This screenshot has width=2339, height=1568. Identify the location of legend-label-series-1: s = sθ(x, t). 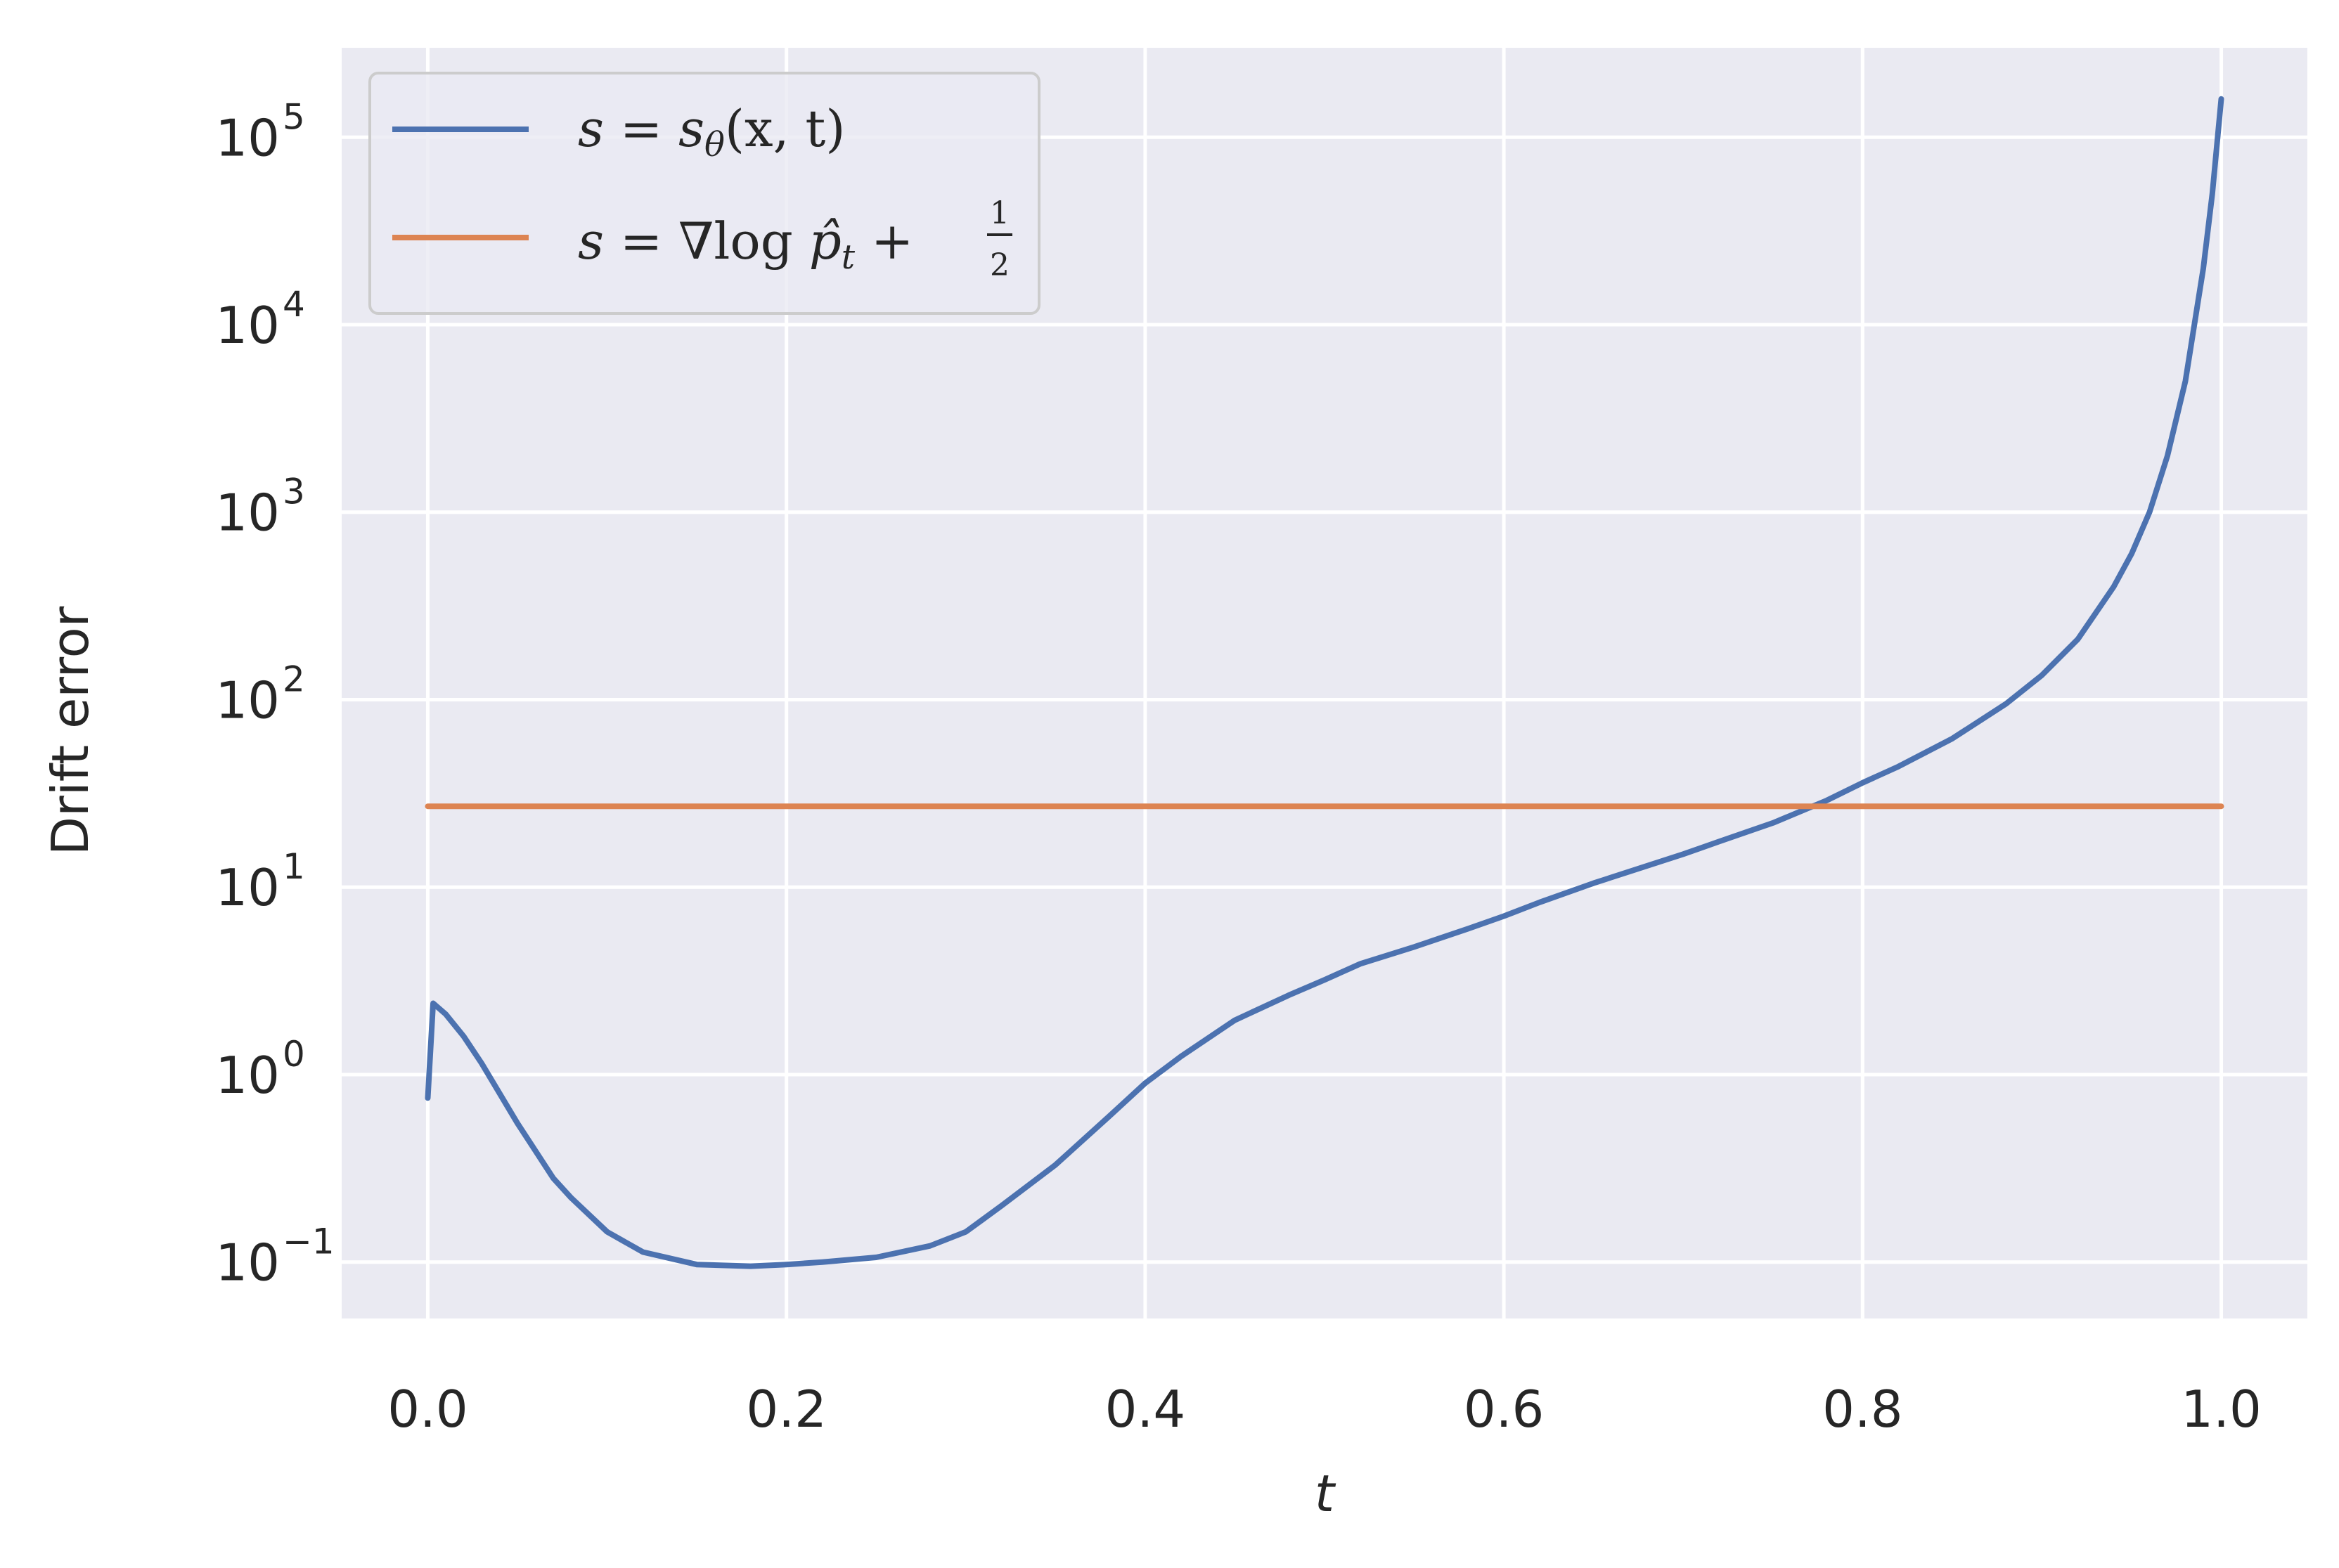
(711, 131).